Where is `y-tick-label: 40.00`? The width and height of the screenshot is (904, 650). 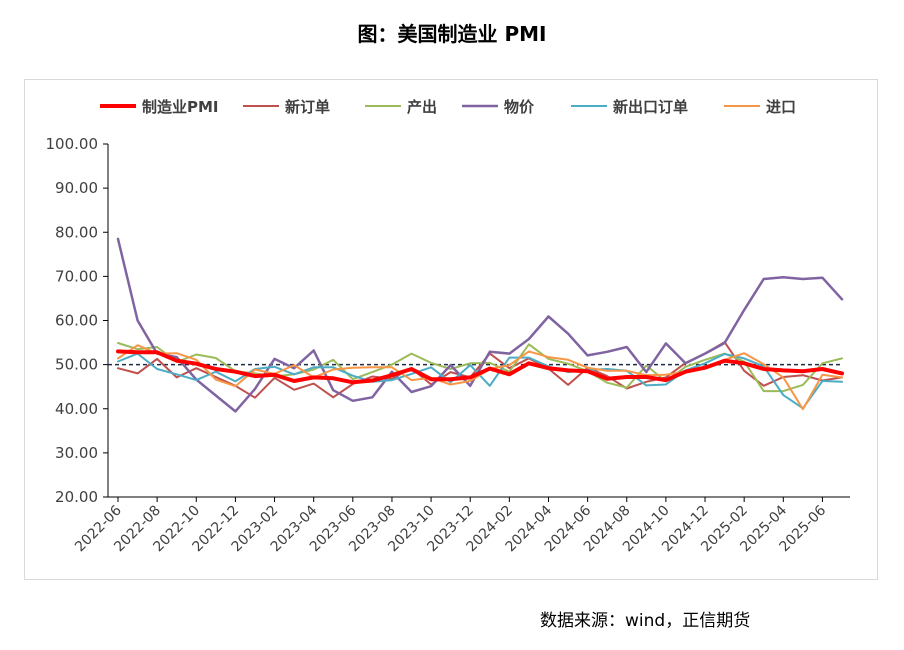 y-tick-label: 40.00 is located at coordinates (76, 409).